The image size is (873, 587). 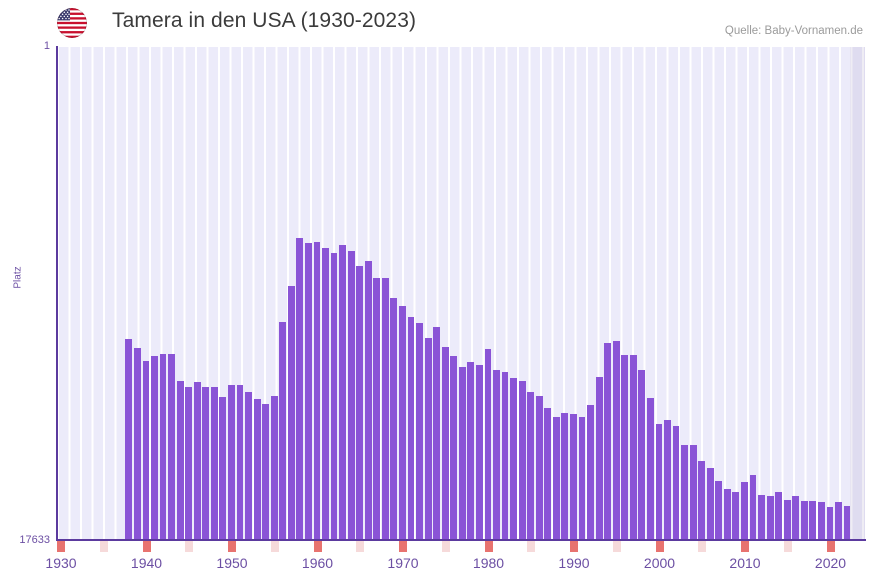 I want to click on bar-2011, so click(x=753, y=507).